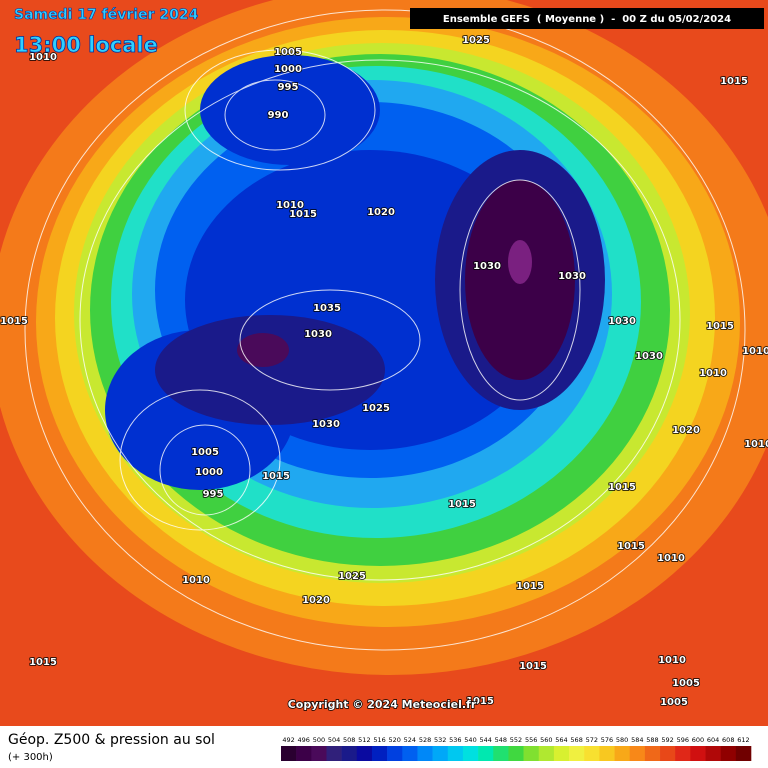  Describe the element at coordinates (531, 740) in the screenshot. I see `legend-label: 556` at that location.